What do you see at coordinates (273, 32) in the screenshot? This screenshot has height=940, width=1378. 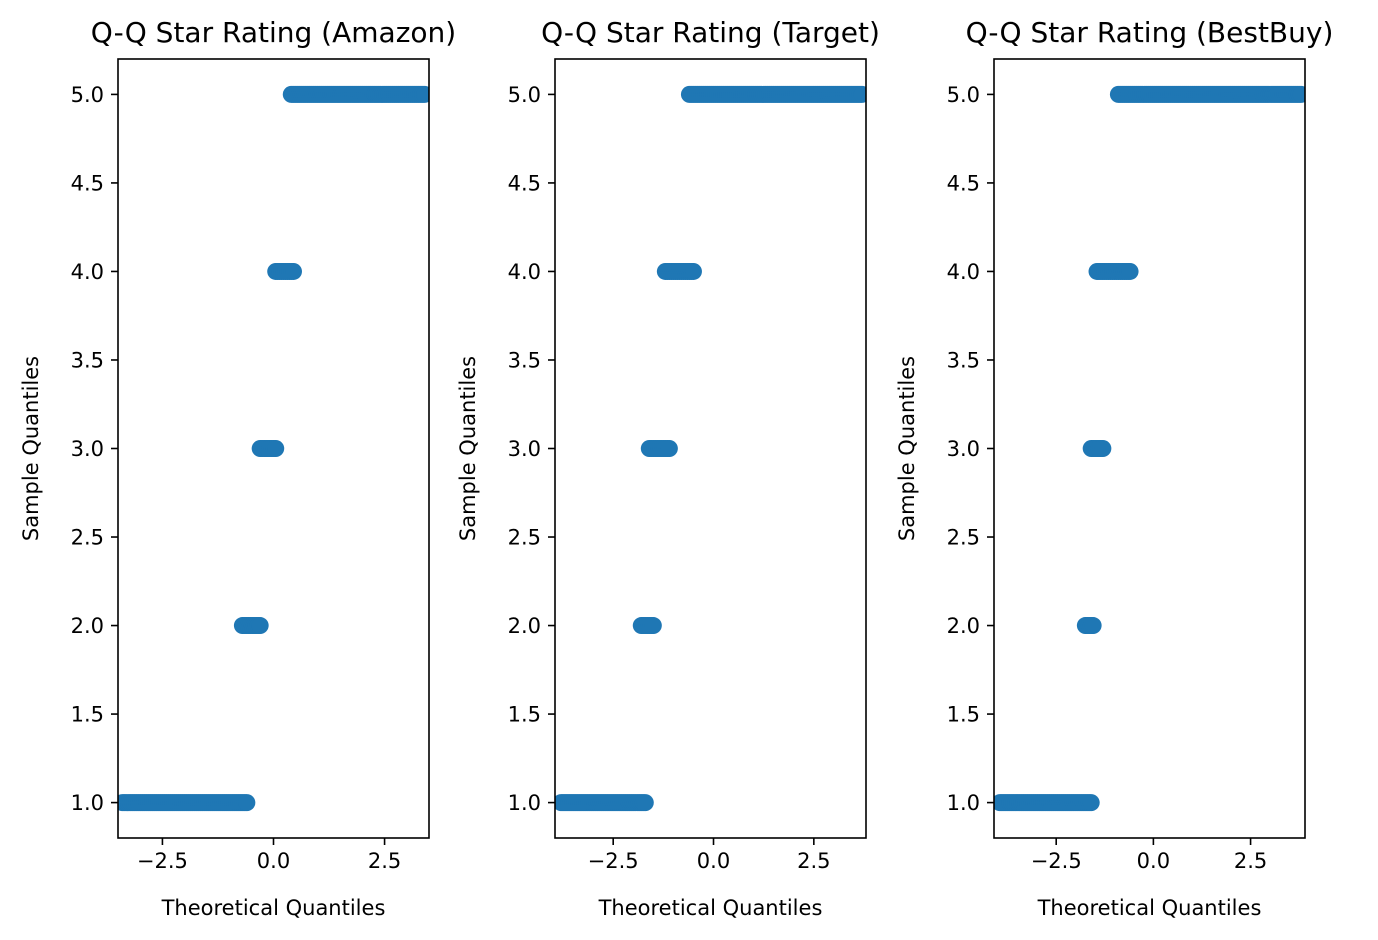 I see `chart-title: Q-Q Star Rating (Amazon)` at bounding box center [273, 32].